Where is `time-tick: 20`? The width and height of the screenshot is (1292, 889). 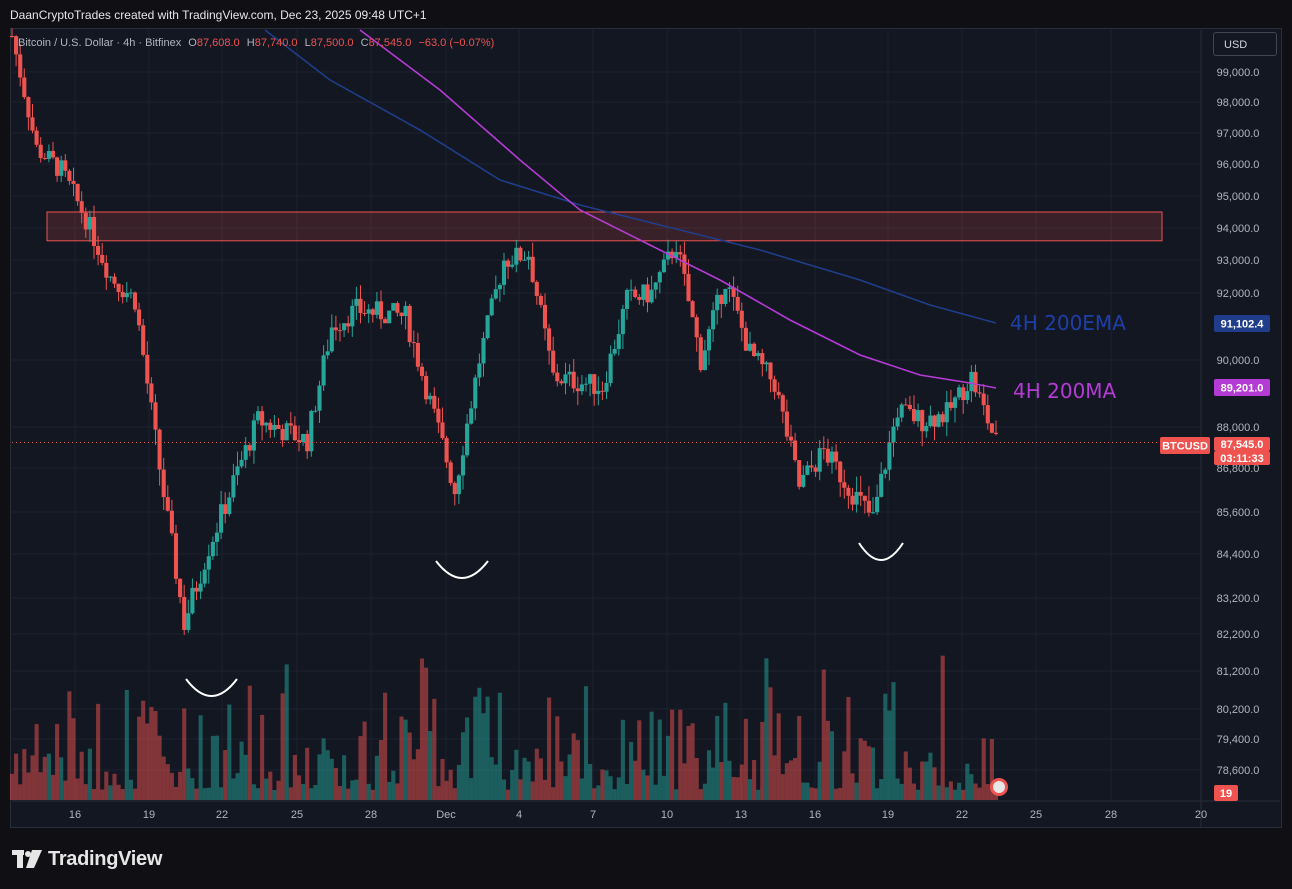
time-tick: 20 is located at coordinates (1201, 815).